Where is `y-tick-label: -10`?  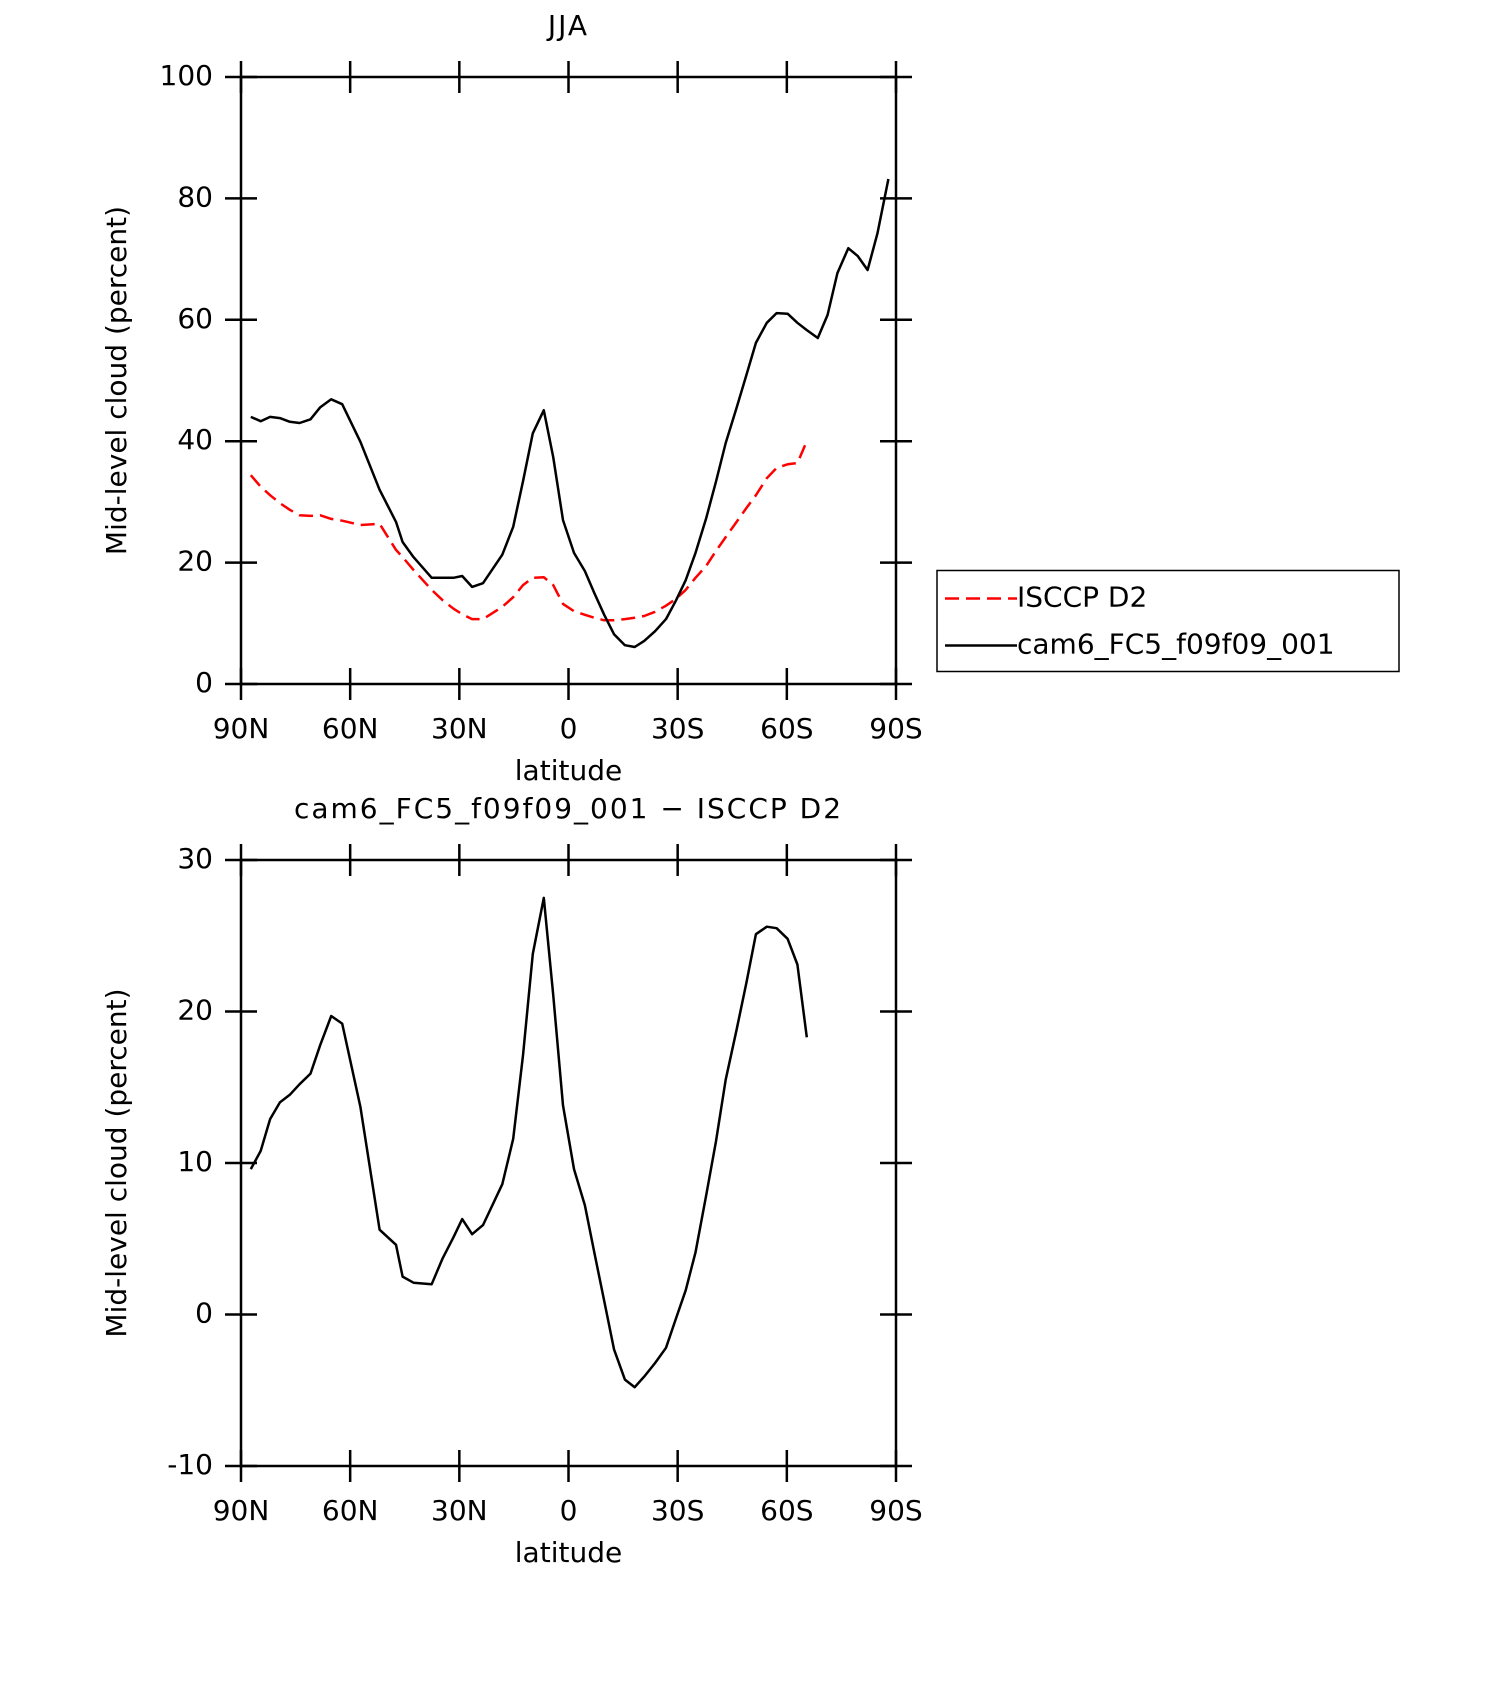 y-tick-label: -10 is located at coordinates (190, 1464).